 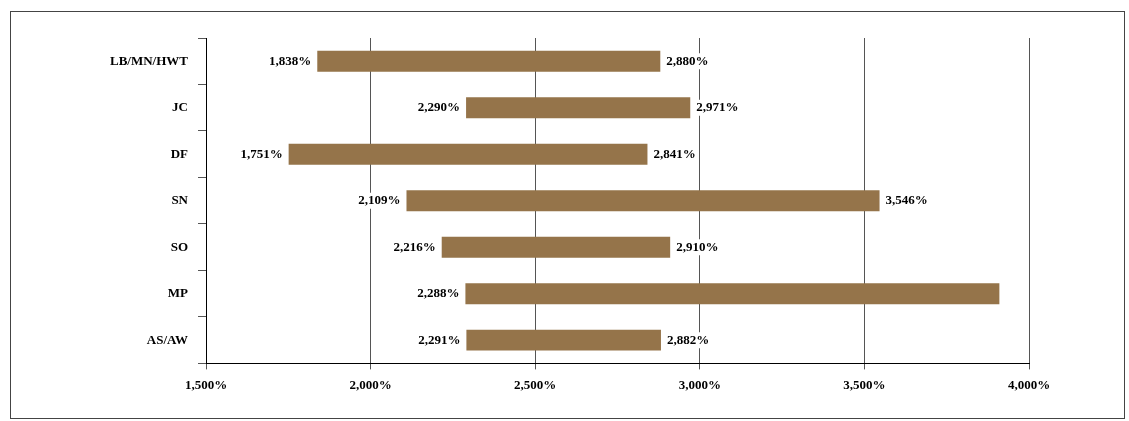 What do you see at coordinates (699, 384) in the screenshot?
I see `x-tick-label: 3,000%` at bounding box center [699, 384].